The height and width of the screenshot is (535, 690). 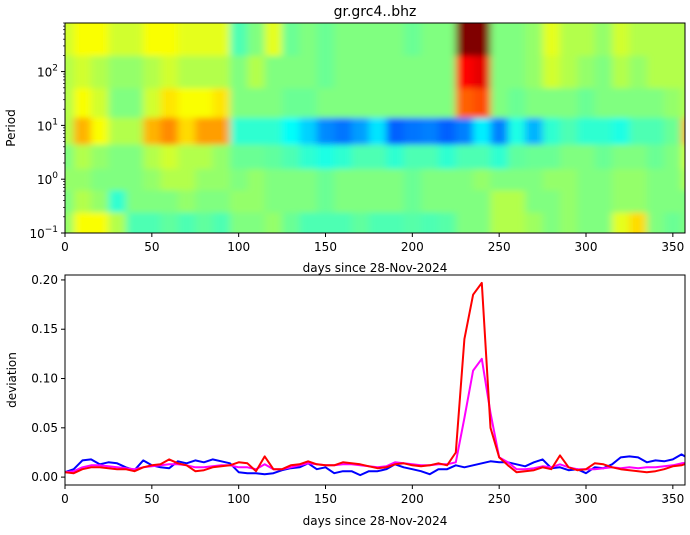 What do you see at coordinates (325, 499) in the screenshot?
I see `x-tick-label: 150` at bounding box center [325, 499].